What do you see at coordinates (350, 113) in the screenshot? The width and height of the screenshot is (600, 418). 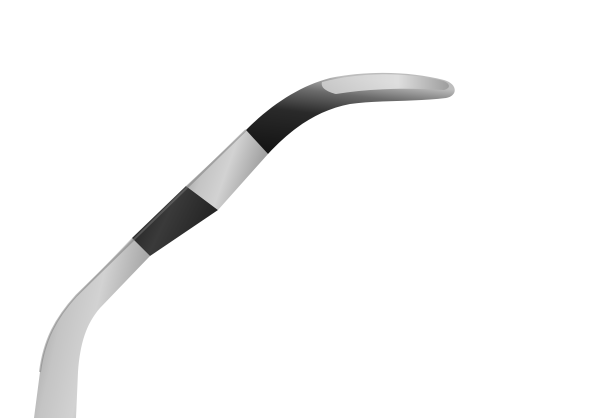 I see `probe-tip` at bounding box center [350, 113].